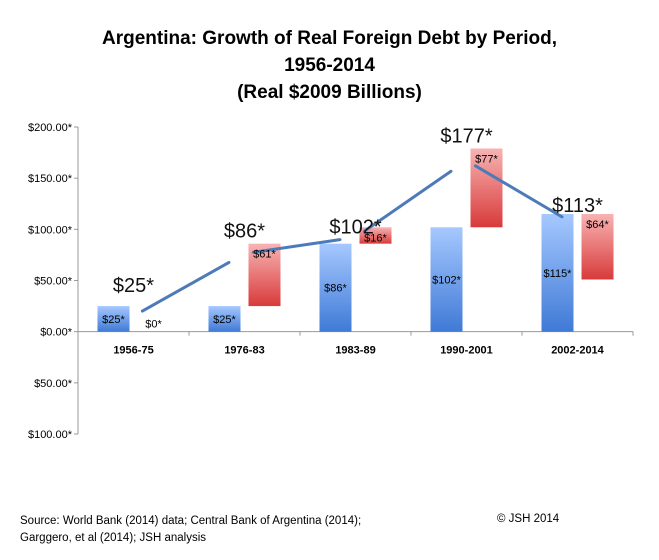 Image resolution: width=659 pixels, height=560 pixels. I want to click on total-debt-label: $113*, so click(577, 206).